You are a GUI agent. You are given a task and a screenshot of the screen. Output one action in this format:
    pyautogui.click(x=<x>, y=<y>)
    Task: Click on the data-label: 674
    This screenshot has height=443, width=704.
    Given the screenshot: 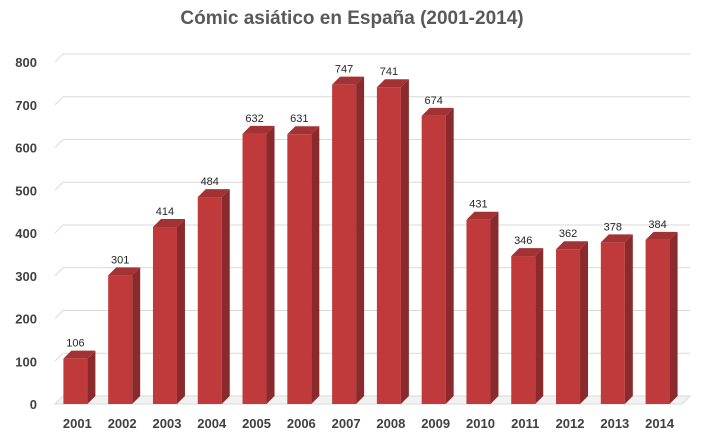 What is the action you would take?
    pyautogui.click(x=433, y=101)
    